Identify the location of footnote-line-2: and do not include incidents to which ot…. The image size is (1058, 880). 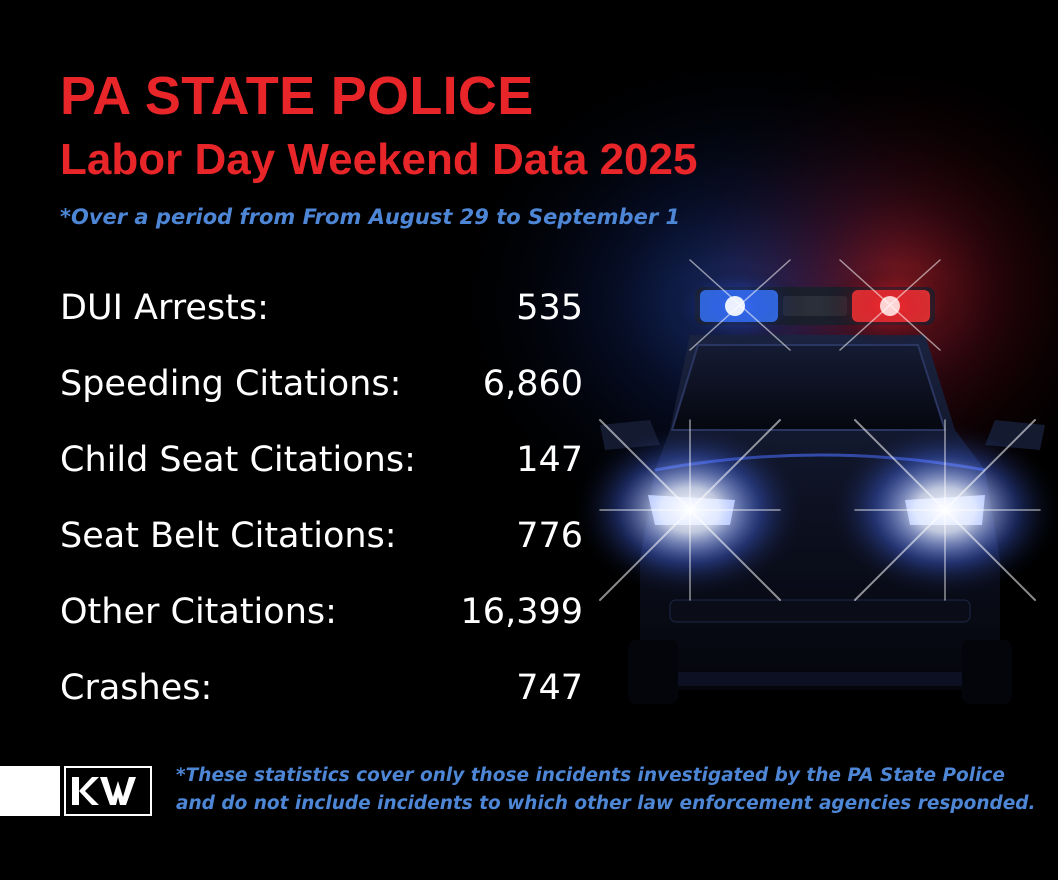
(606, 803).